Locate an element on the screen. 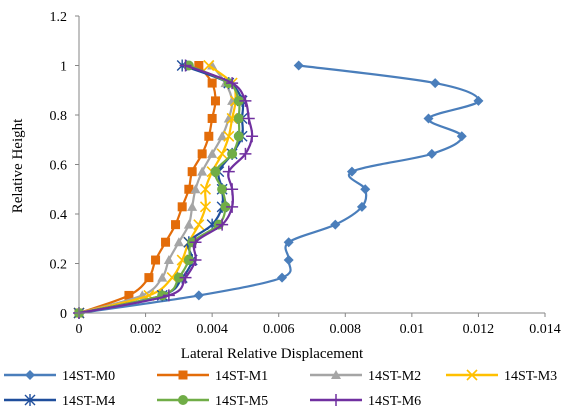  x-tick-label: 0.006 is located at coordinates (279, 329).